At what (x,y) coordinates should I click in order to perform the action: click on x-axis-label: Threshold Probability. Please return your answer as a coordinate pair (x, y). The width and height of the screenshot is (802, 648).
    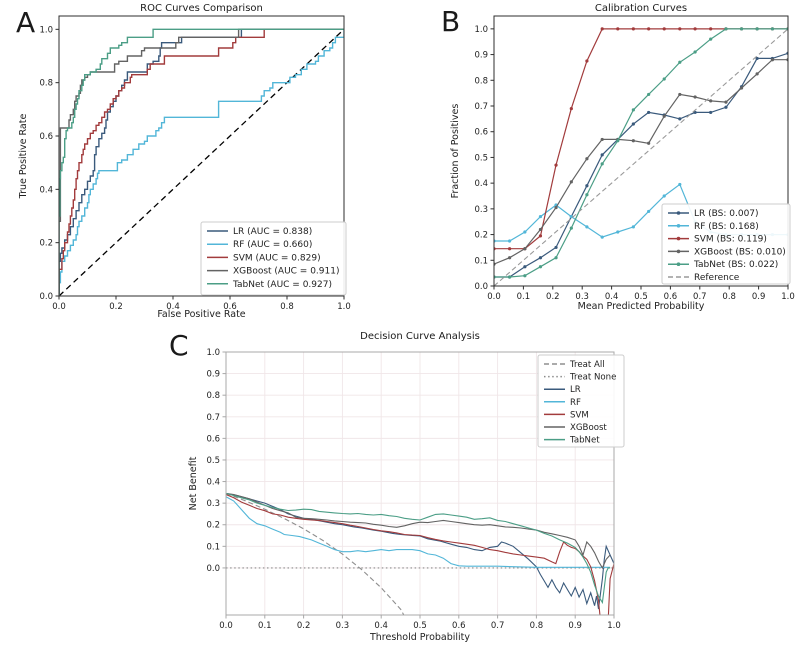
    Looking at the image, I should click on (419, 637).